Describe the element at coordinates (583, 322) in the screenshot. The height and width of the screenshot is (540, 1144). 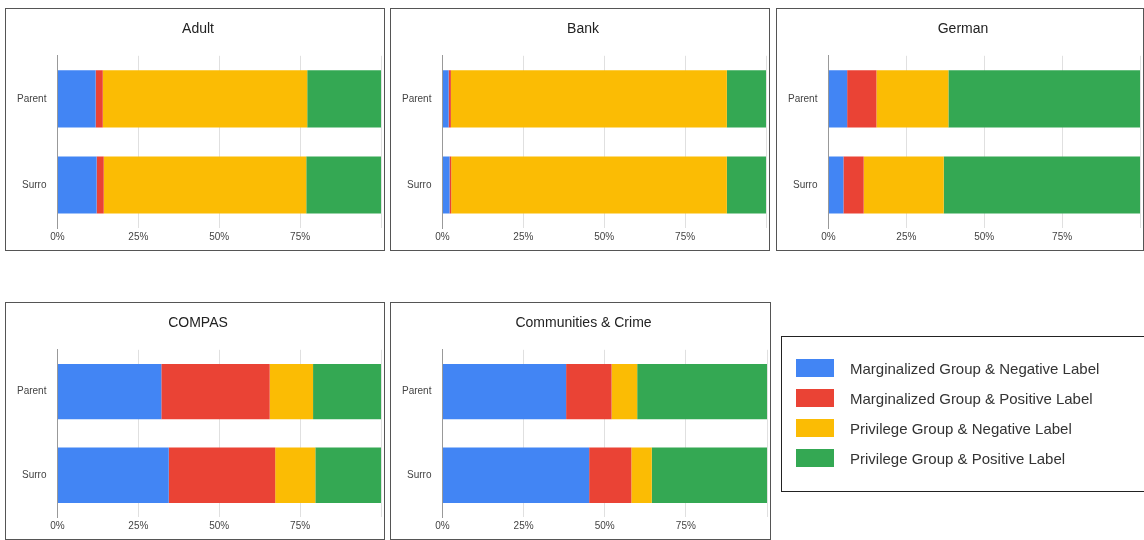
I see `chart-title: Communities & Crime` at that location.